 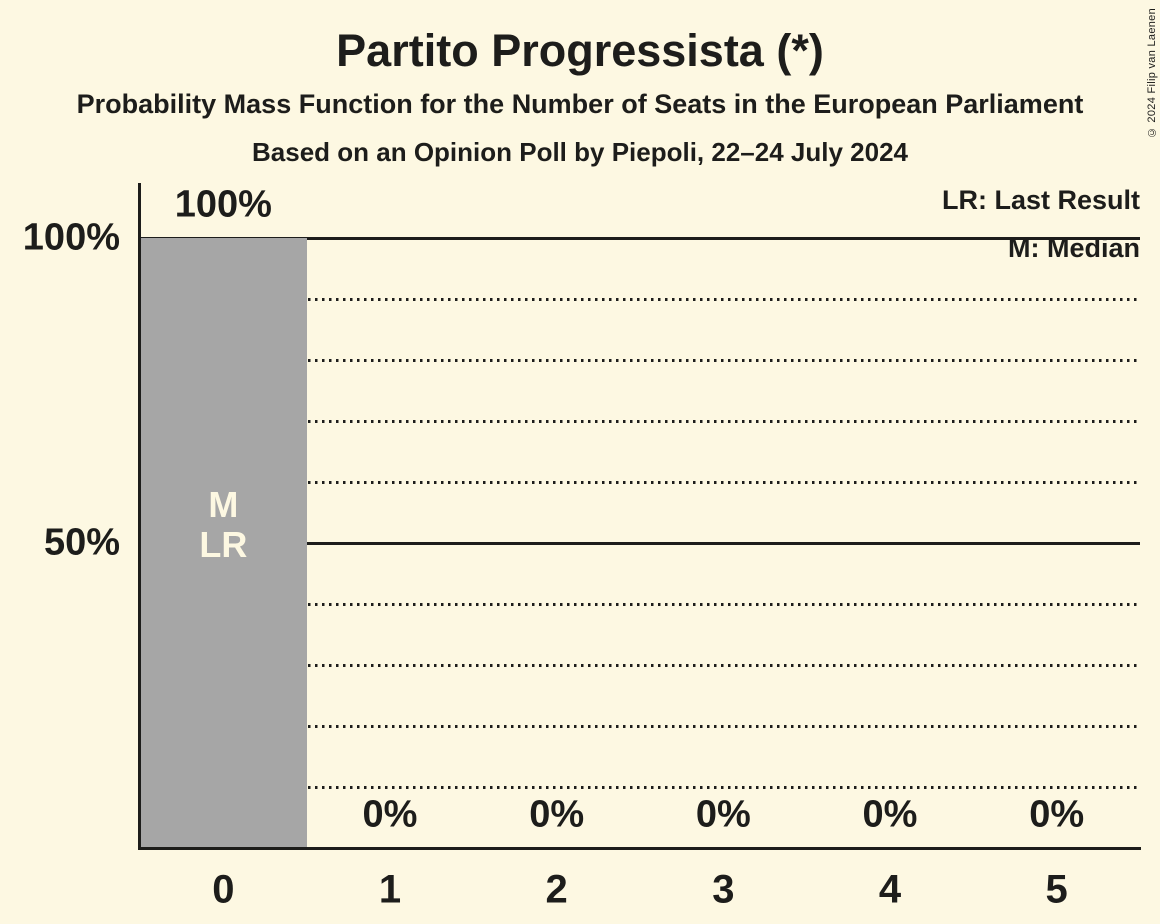 I want to click on x-tick-label-0: 0, so click(x=223, y=889).